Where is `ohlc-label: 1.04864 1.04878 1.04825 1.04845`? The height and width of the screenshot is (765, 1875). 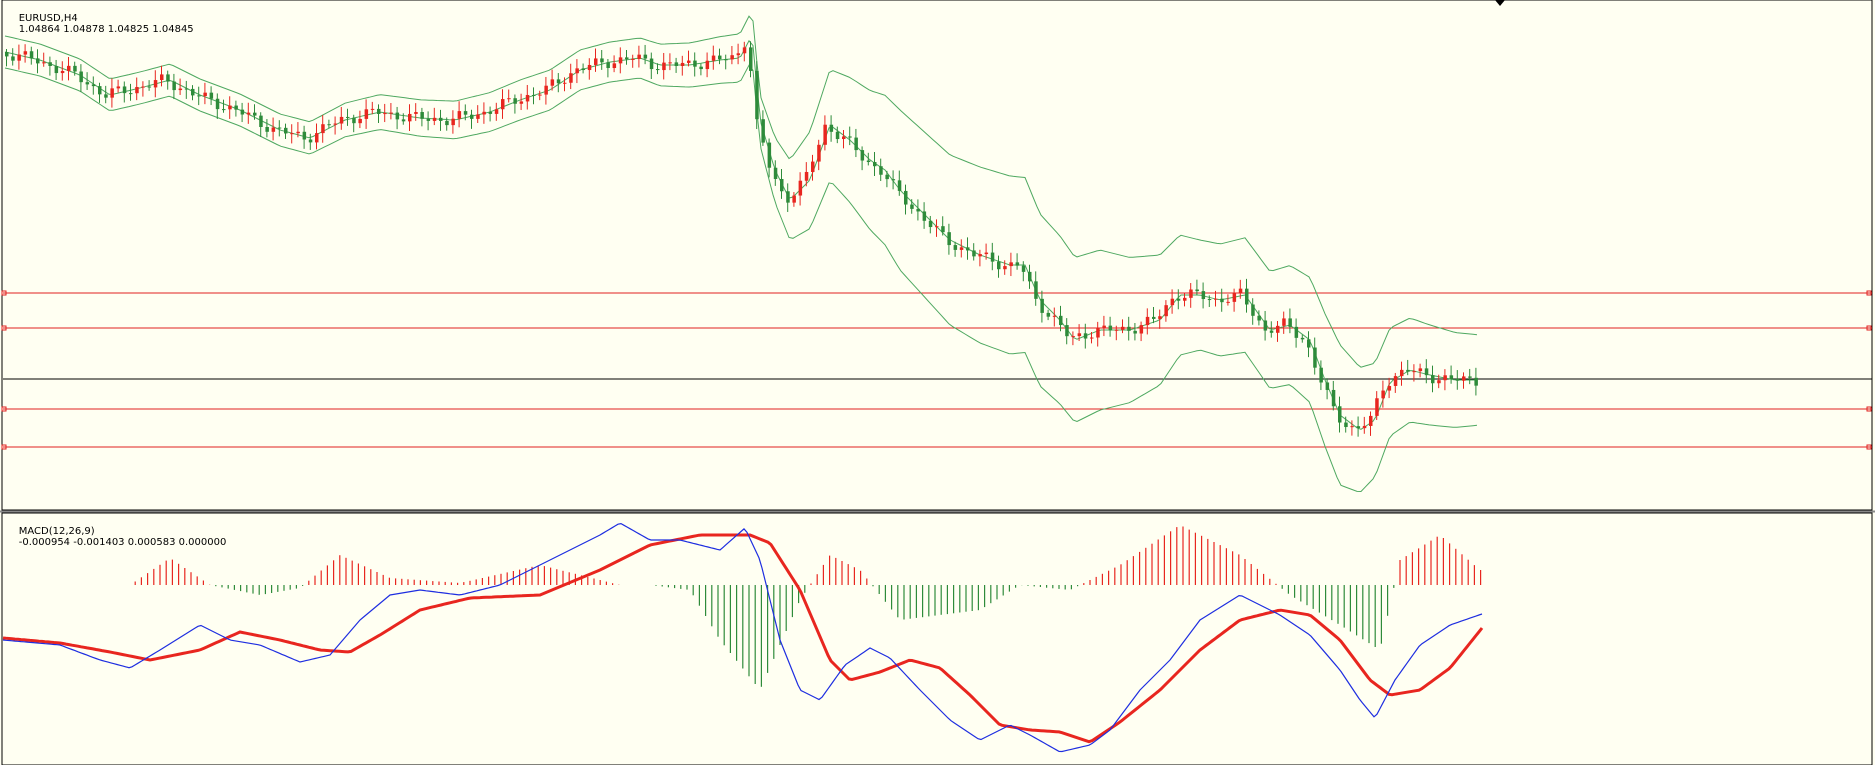
ohlc-label: 1.04864 1.04878 1.04825 1.04845 is located at coordinates (106, 29).